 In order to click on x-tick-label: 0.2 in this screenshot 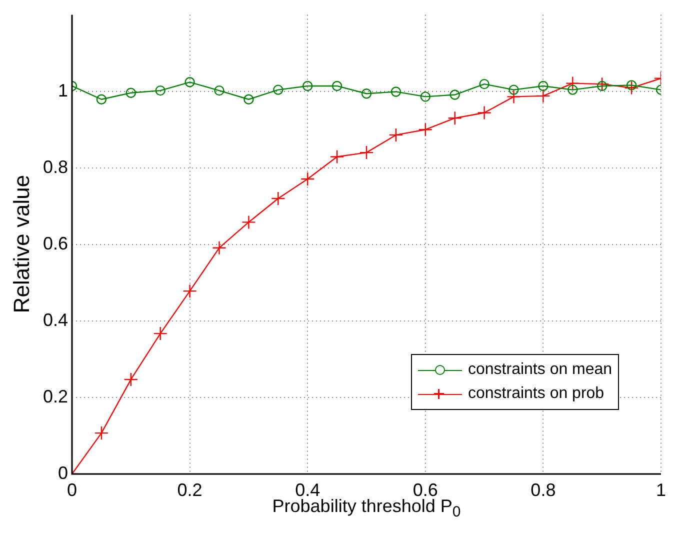, I will do `click(189, 490)`.